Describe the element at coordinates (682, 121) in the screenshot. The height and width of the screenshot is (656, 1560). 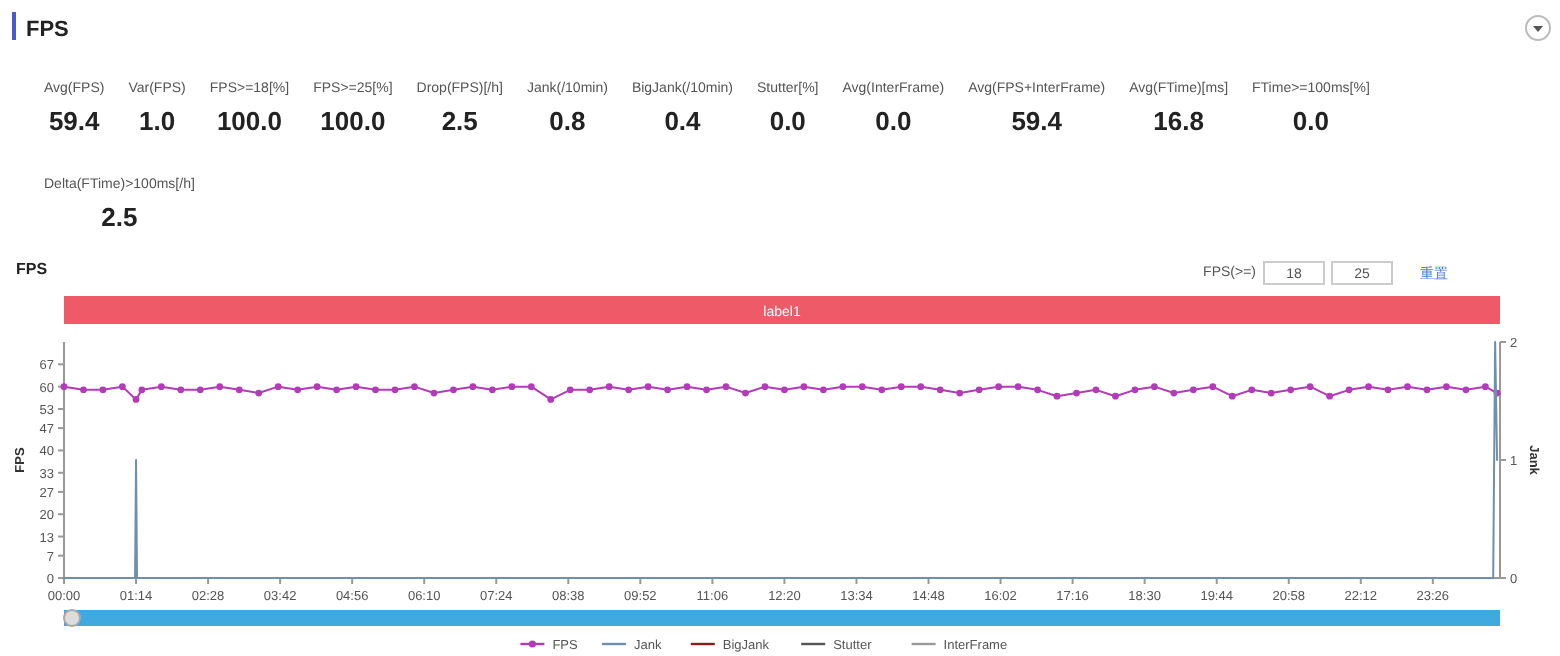
I see `text: 0.4` at that location.